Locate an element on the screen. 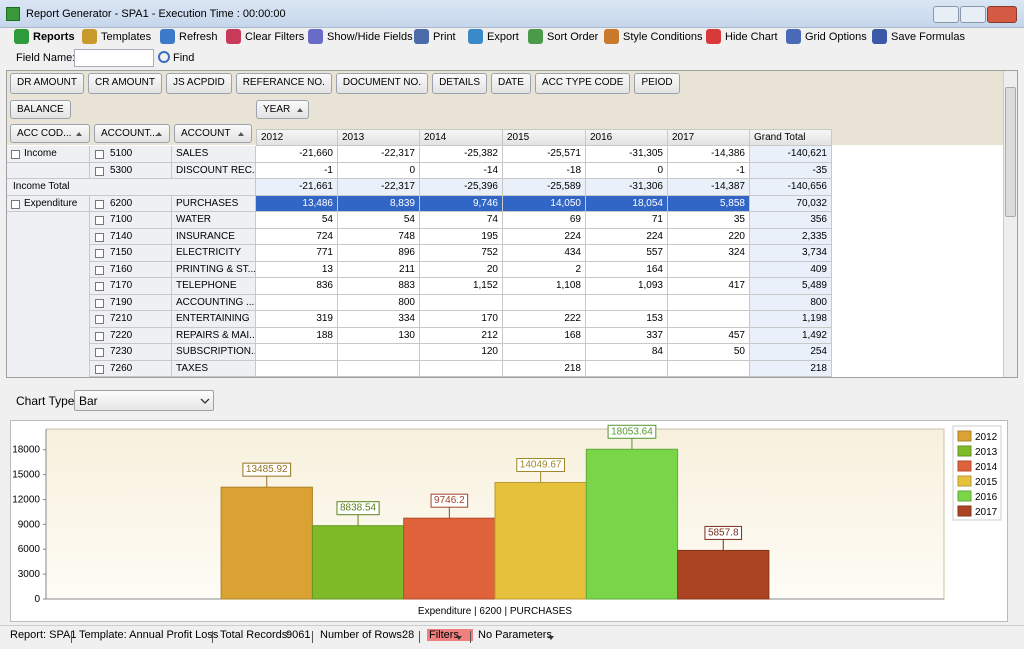 The height and width of the screenshot is (649, 1024). data-field: BALANCE is located at coordinates (40, 109).